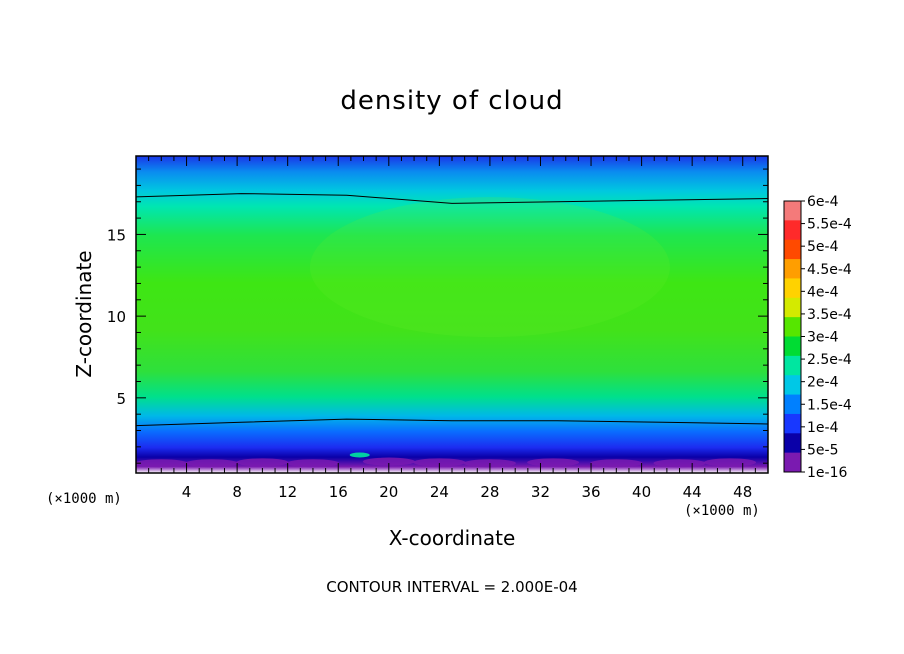 The image size is (904, 654). What do you see at coordinates (692, 492) in the screenshot?
I see `x-tick-label: 44` at bounding box center [692, 492].